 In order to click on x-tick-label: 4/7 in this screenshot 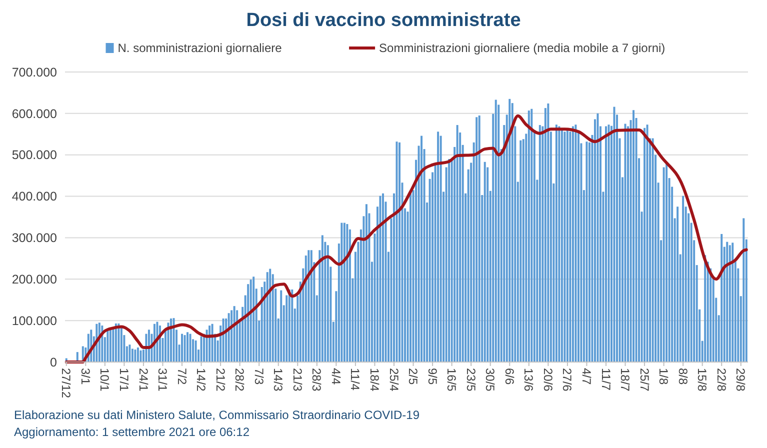, I will do `click(587, 377)`.